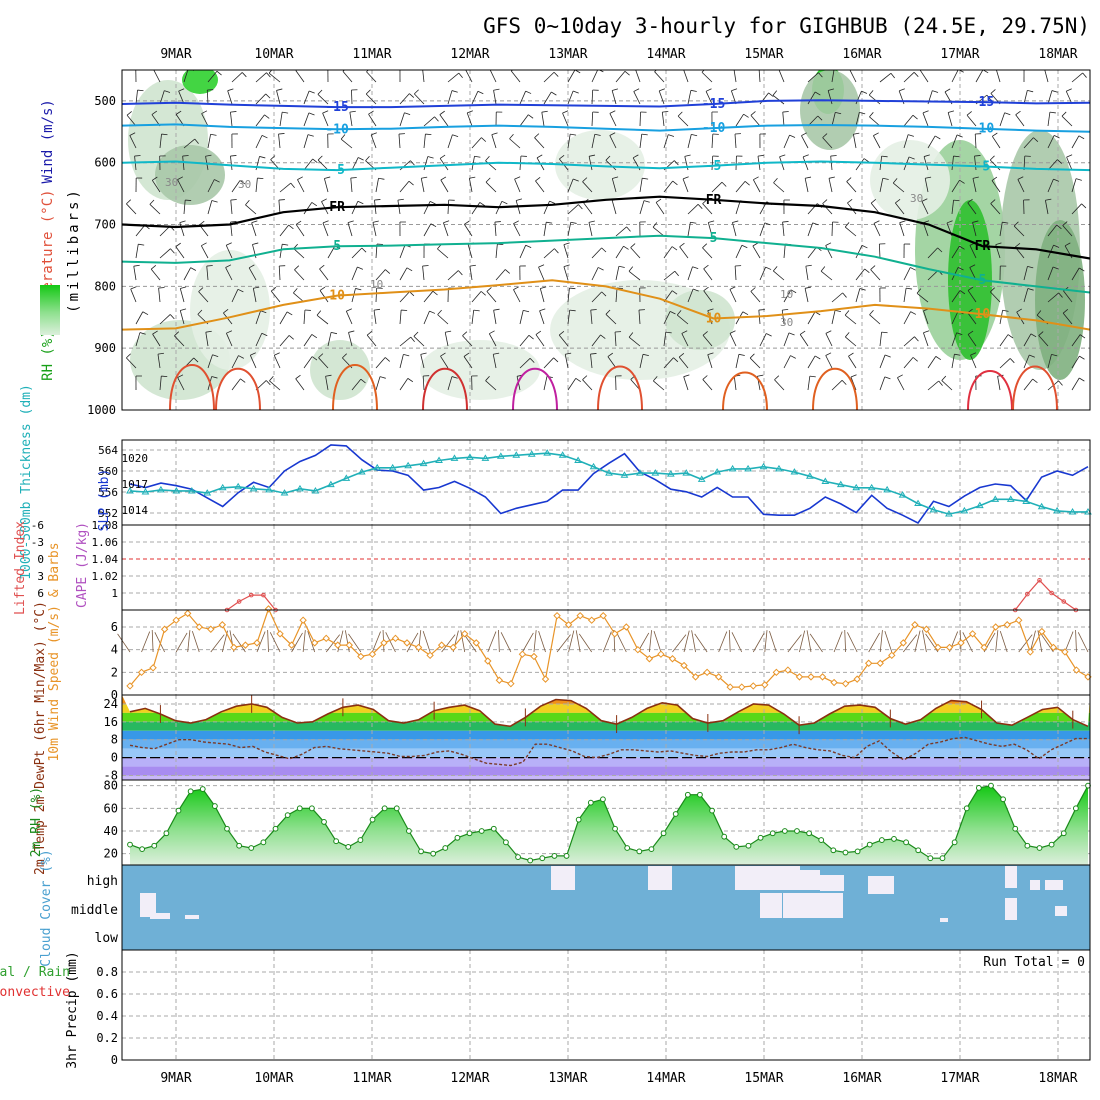  I want to click on thickness-slp-panel: 552 556 560 564 1014 1017 1020, so click(595, 482).